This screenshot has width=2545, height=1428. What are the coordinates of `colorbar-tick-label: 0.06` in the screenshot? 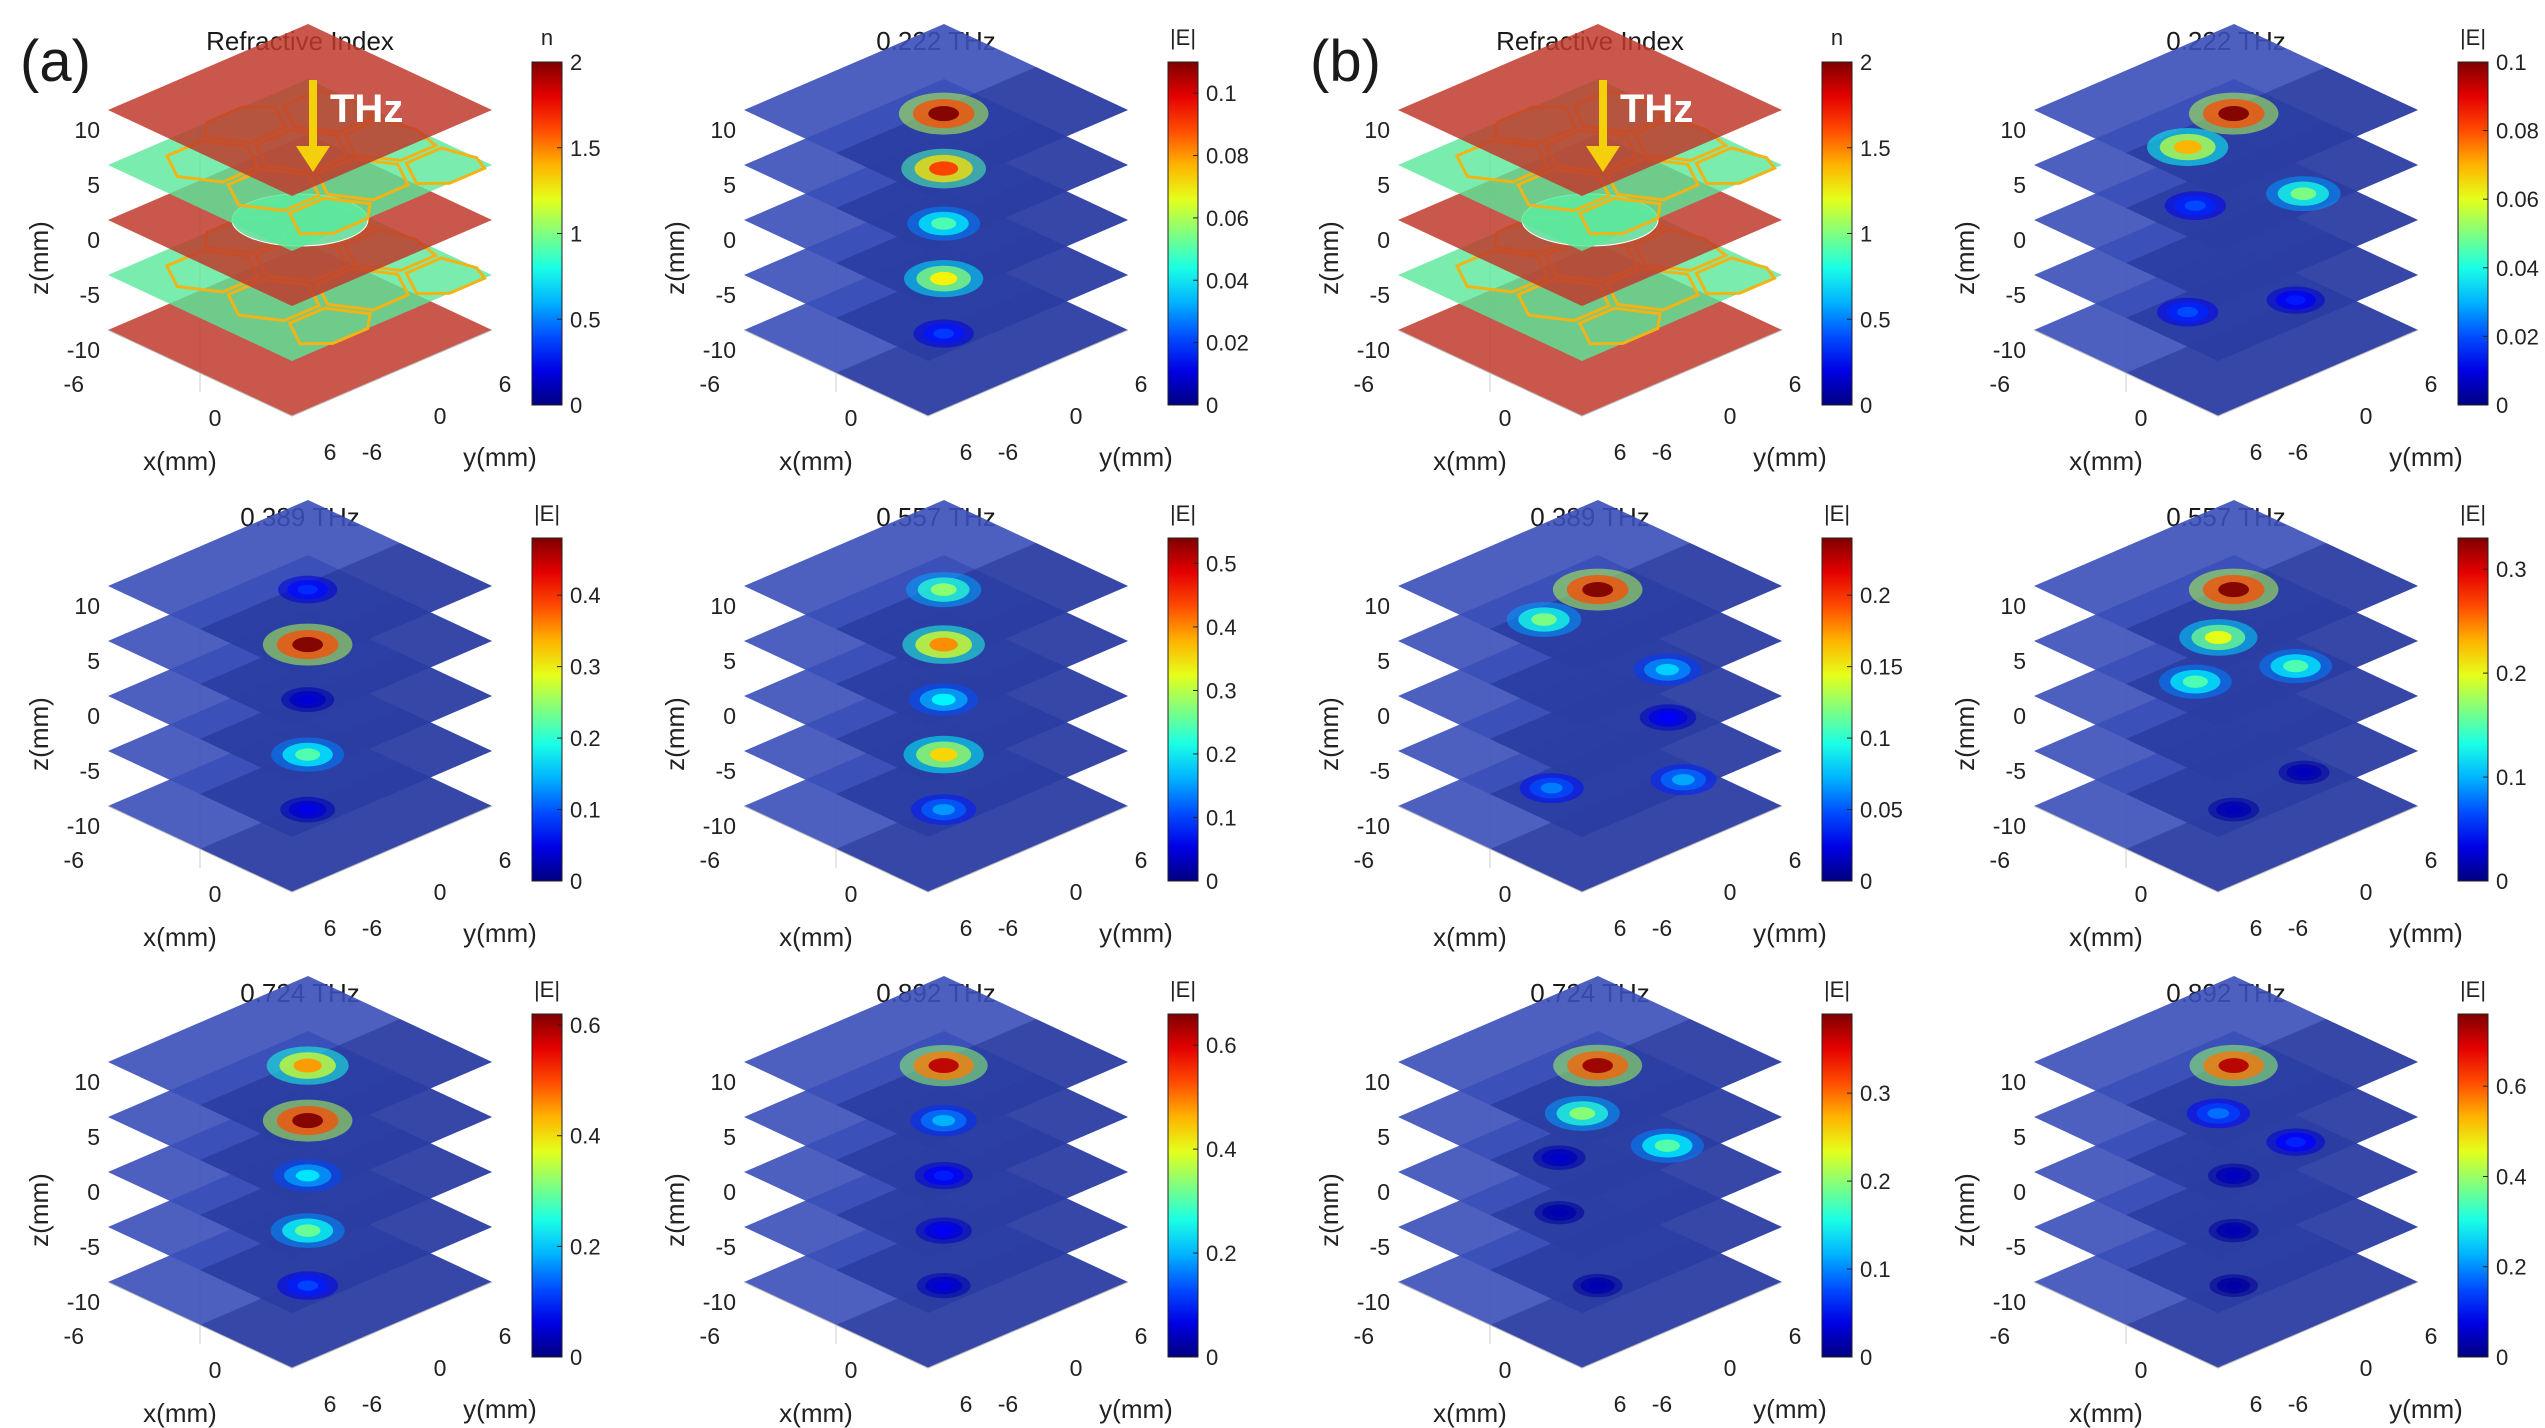 It's located at (1227, 218).